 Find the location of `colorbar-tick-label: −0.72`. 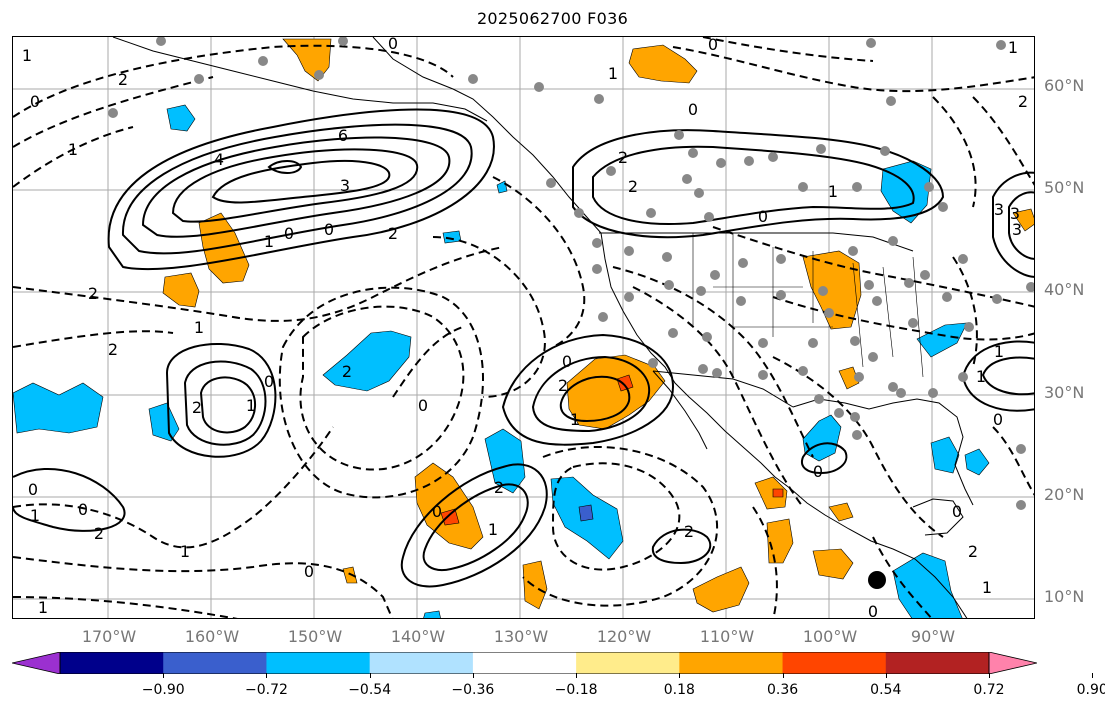

colorbar-tick-label: −0.72 is located at coordinates (266, 690).